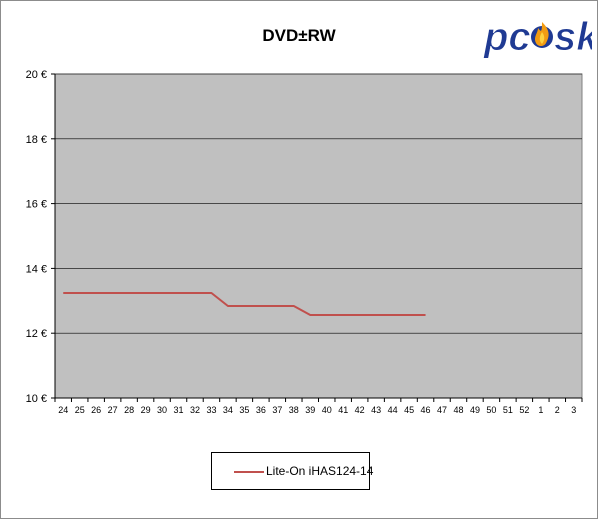  Describe the element at coordinates (36, 205) in the screenshot. I see `y-tick-label: 16 €` at that location.